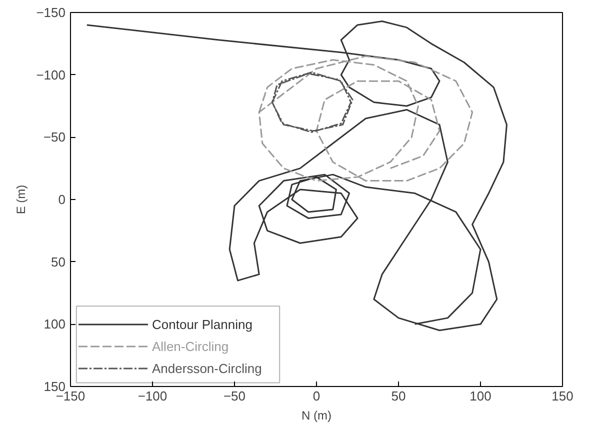  I want to click on text: Andersson-Circling, so click(207, 368).